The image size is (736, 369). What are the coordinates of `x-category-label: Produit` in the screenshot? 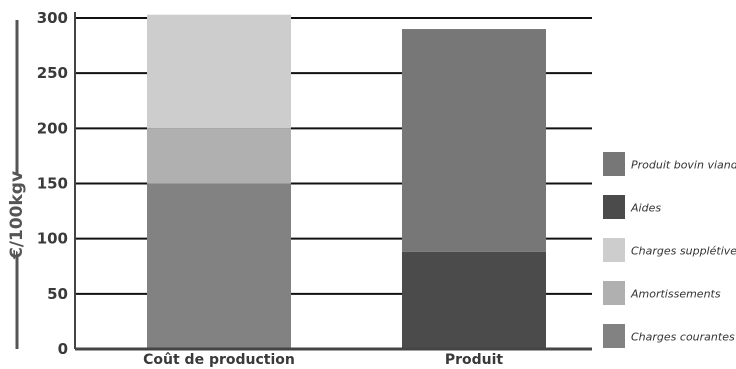 It's located at (474, 360).